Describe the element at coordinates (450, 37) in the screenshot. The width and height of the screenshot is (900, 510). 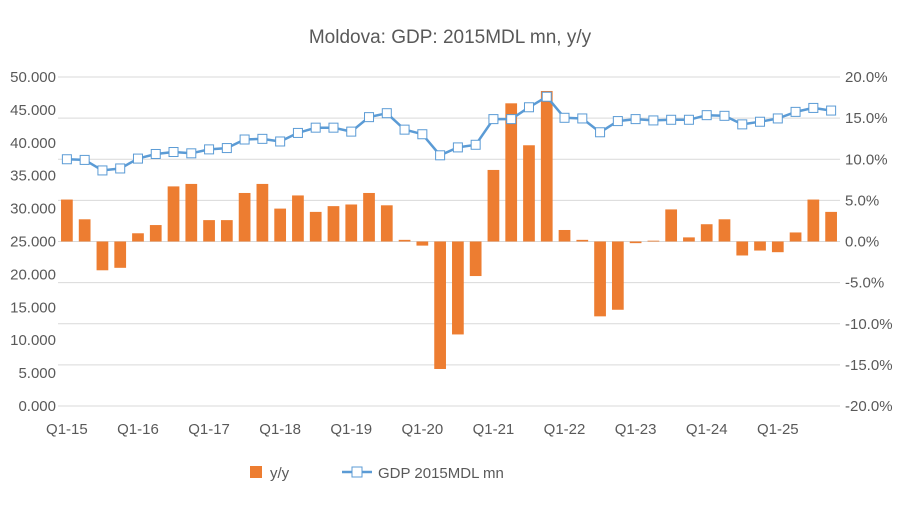
I see `chart-title: Moldova: GDP: 2015MDL mn, y/y` at that location.